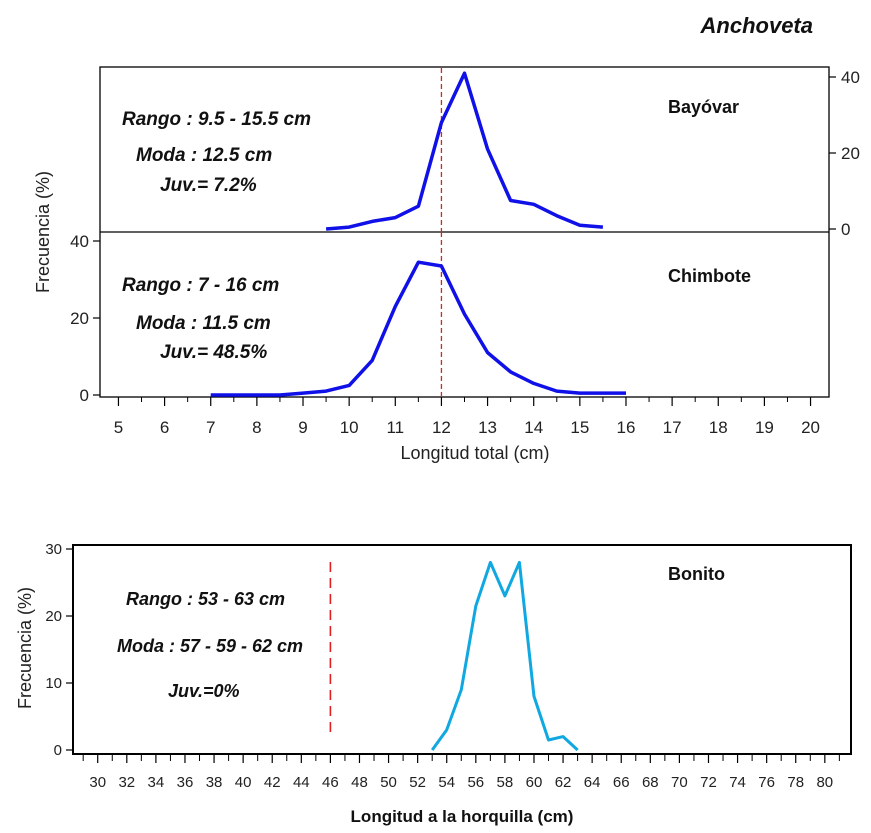 The image size is (871, 833). I want to click on chimbote-y-tick-label: 0, so click(84, 395).